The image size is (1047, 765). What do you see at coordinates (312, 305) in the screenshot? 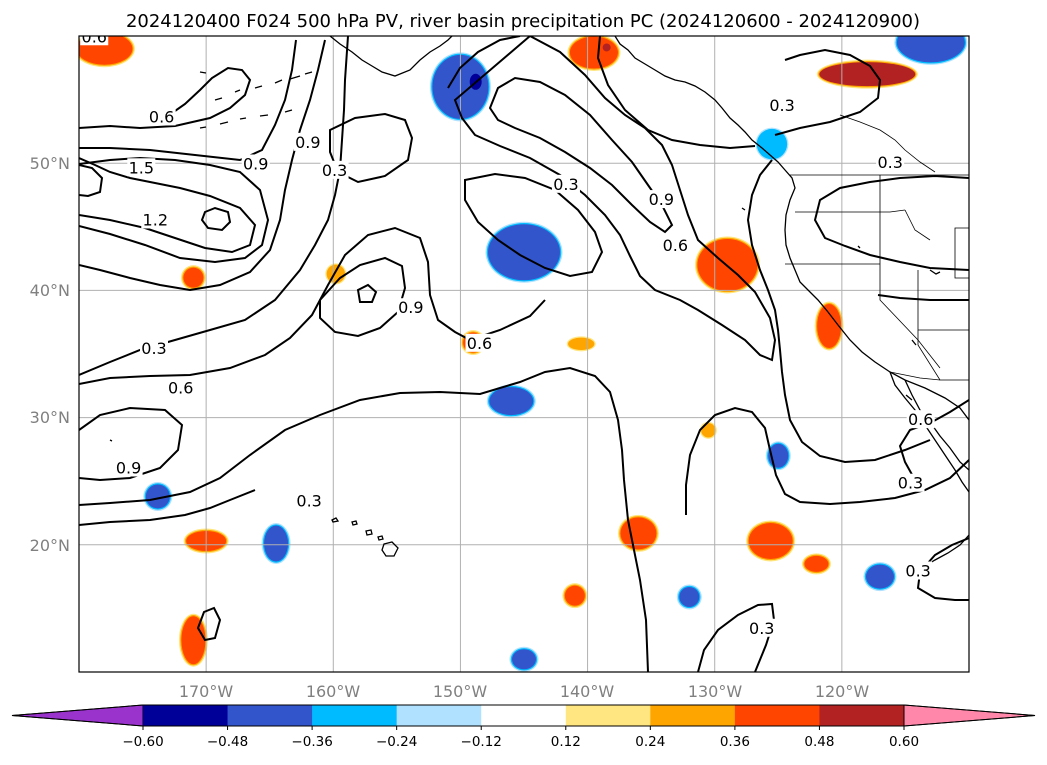
I see `pv-contour-0-6-mid` at bounding box center [312, 305].